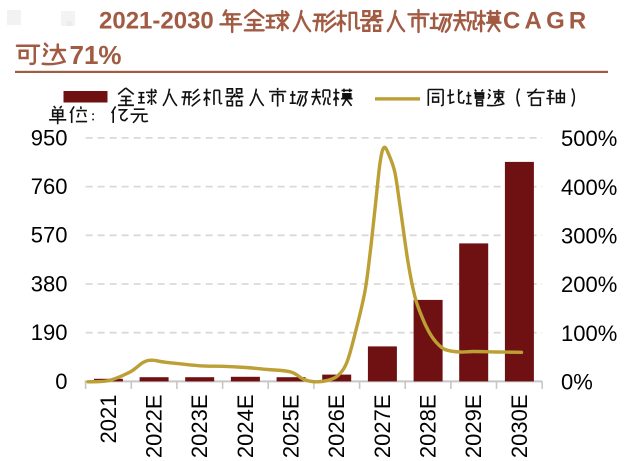  What do you see at coordinates (108, 419) in the screenshot?
I see `svg-text: 2021` at bounding box center [108, 419].